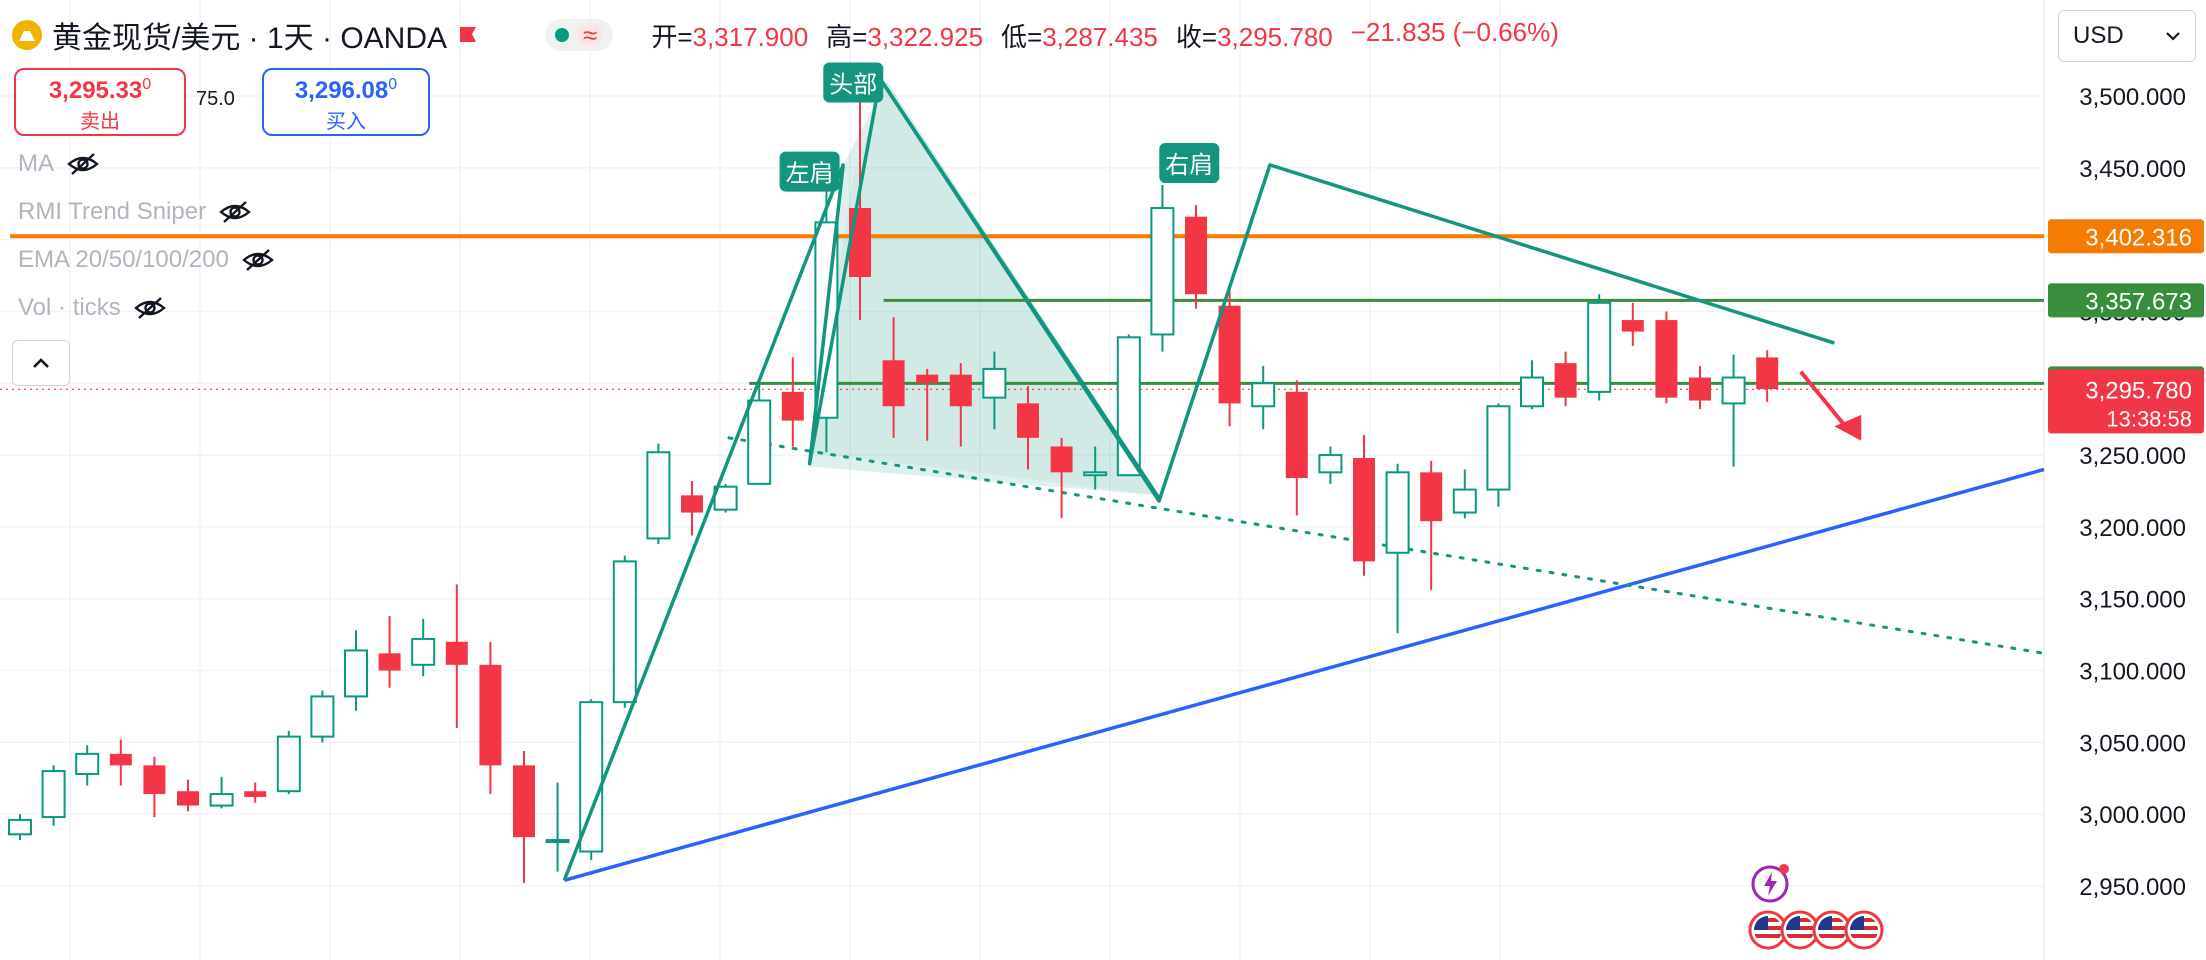 The width and height of the screenshot is (2206, 960). What do you see at coordinates (853, 85) in the screenshot?
I see `pattern-label: 头部` at bounding box center [853, 85].